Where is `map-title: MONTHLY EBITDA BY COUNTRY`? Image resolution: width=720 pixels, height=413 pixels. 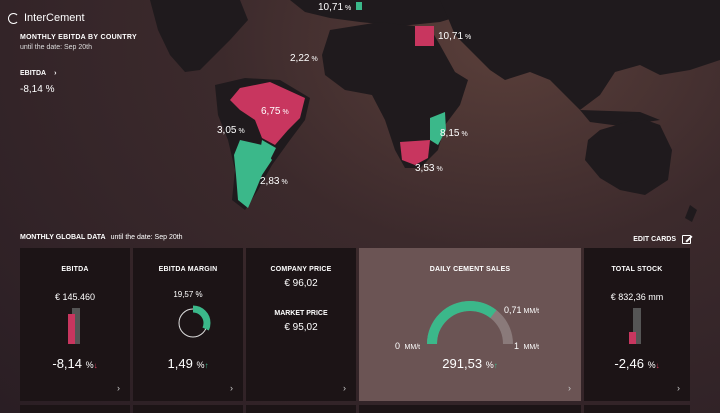
map-title: MONTHLY EBITDA BY COUNTRY is located at coordinates (78, 37).